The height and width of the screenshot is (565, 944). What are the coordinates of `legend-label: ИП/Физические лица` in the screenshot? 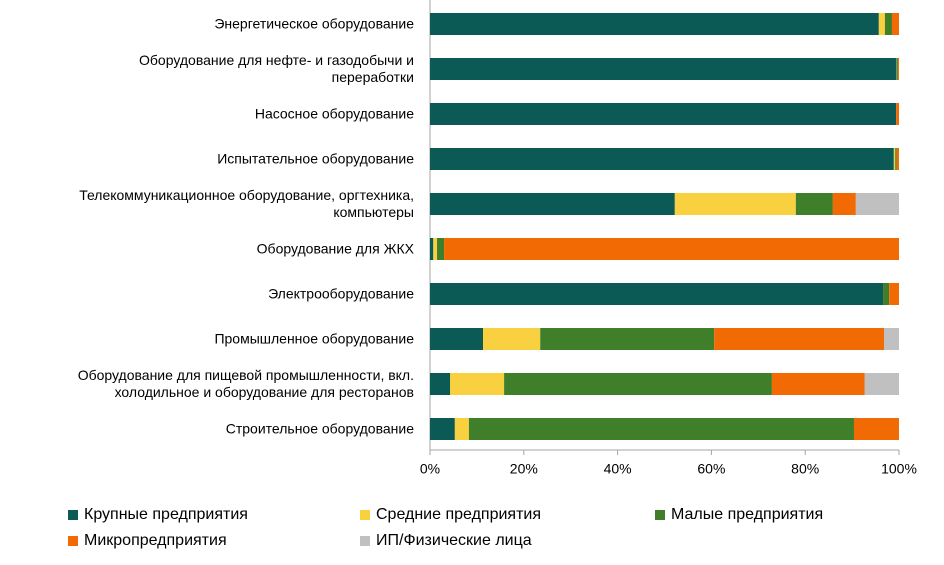 It's located at (454, 540).